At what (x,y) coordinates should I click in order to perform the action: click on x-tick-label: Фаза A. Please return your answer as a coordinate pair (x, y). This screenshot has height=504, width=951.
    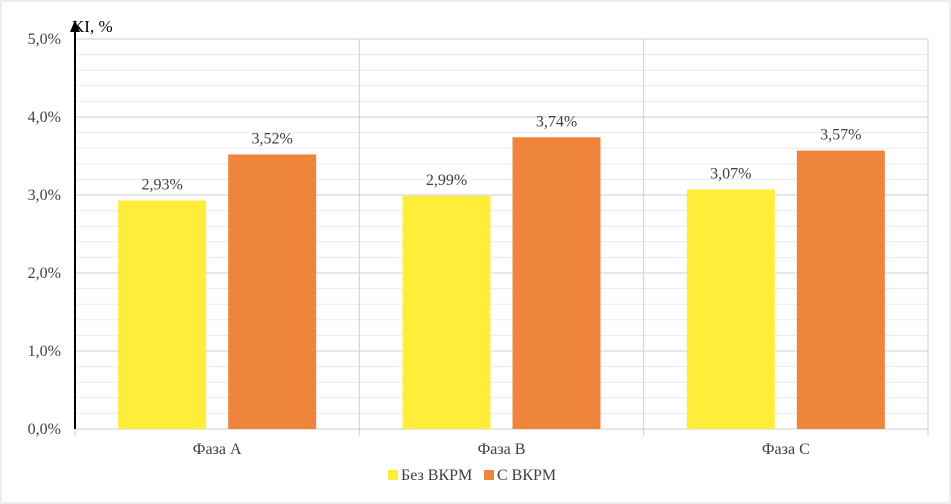
    Looking at the image, I should click on (217, 449).